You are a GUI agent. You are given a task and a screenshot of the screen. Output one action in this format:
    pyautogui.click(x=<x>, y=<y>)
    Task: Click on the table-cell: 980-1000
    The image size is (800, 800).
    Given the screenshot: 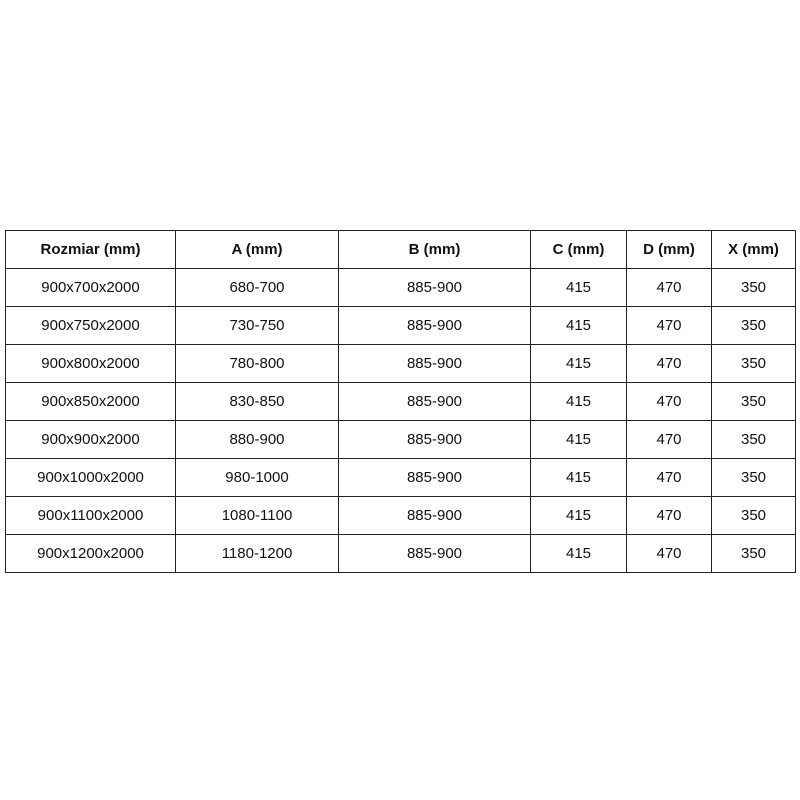 What is the action you would take?
    pyautogui.click(x=257, y=477)
    